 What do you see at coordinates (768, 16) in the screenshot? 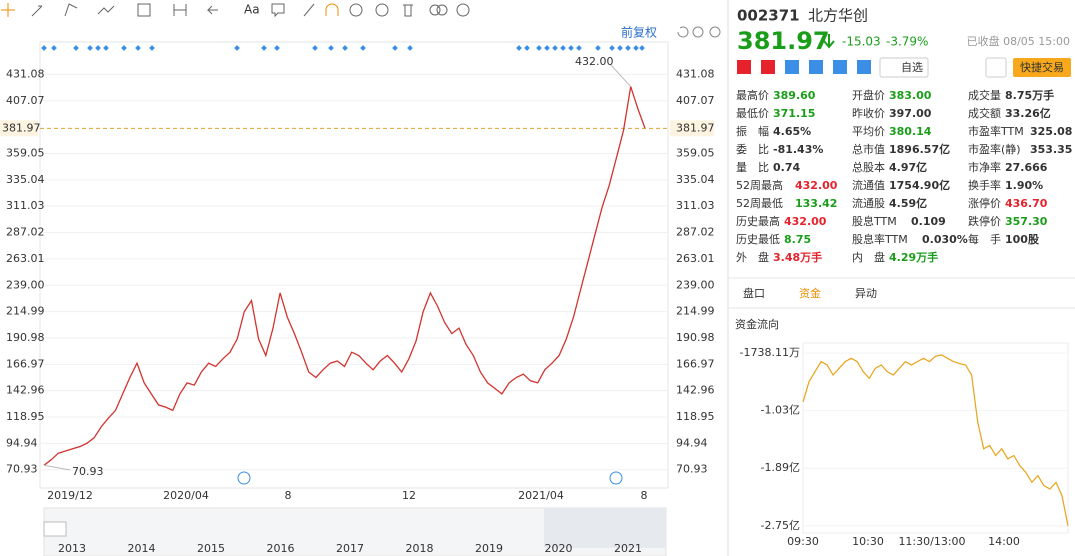
I see `stock-code: 002371` at bounding box center [768, 16].